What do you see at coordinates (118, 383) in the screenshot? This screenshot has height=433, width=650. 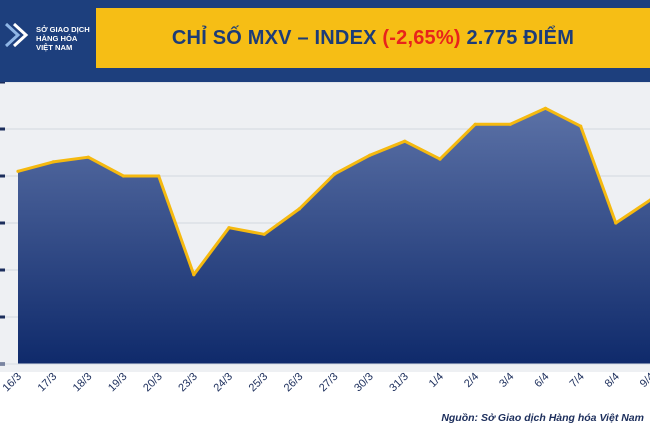 I see `x-tick-label-19/3: 19/3` at bounding box center [118, 383].